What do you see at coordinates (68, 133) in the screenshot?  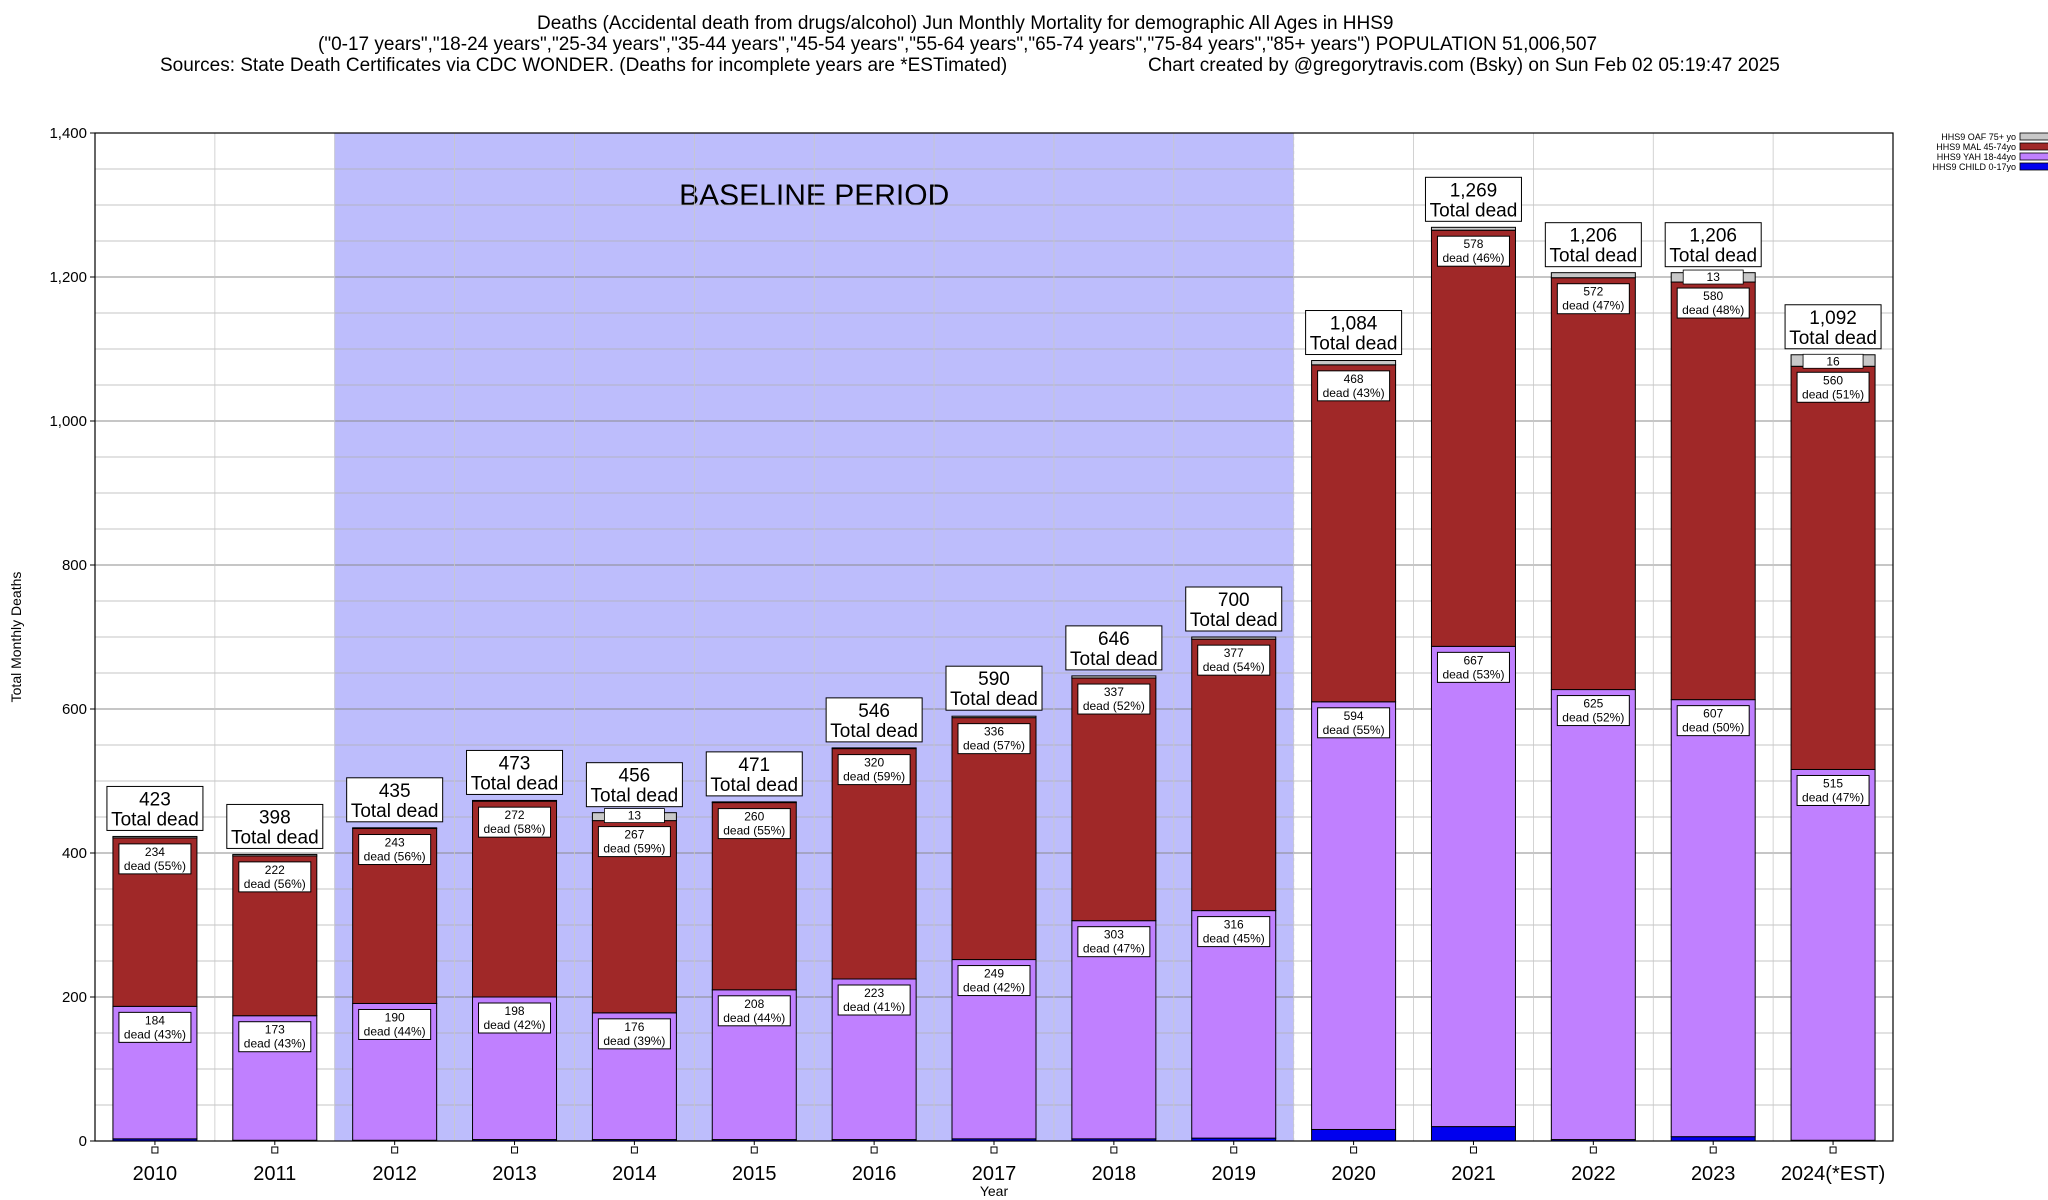 I see `y-tick-label: 1,400` at bounding box center [68, 133].